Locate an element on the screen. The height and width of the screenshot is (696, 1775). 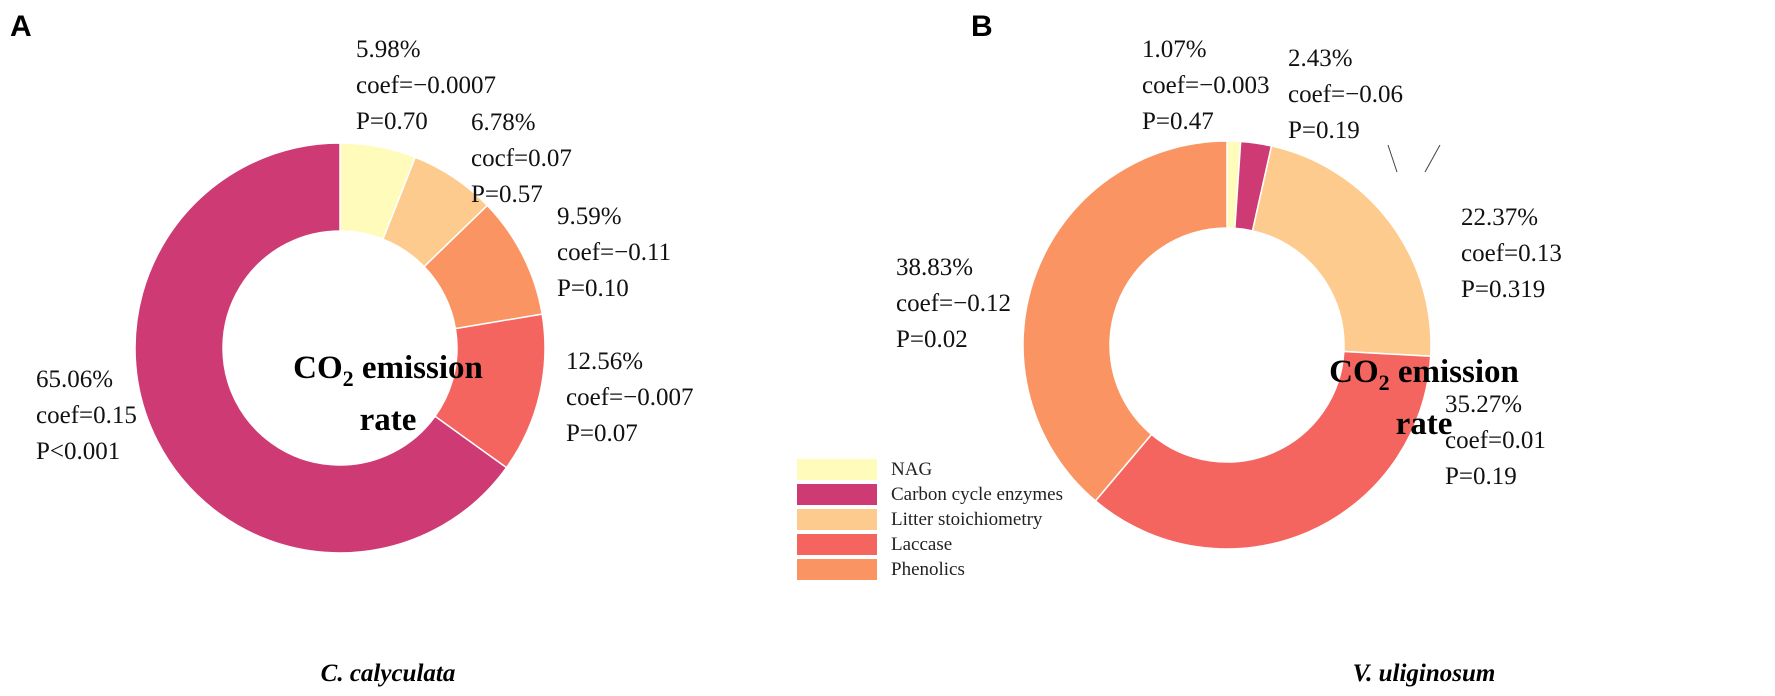
slice-label-percent-litter-stoichiometry-b: 22.37% is located at coordinates (1499, 217).